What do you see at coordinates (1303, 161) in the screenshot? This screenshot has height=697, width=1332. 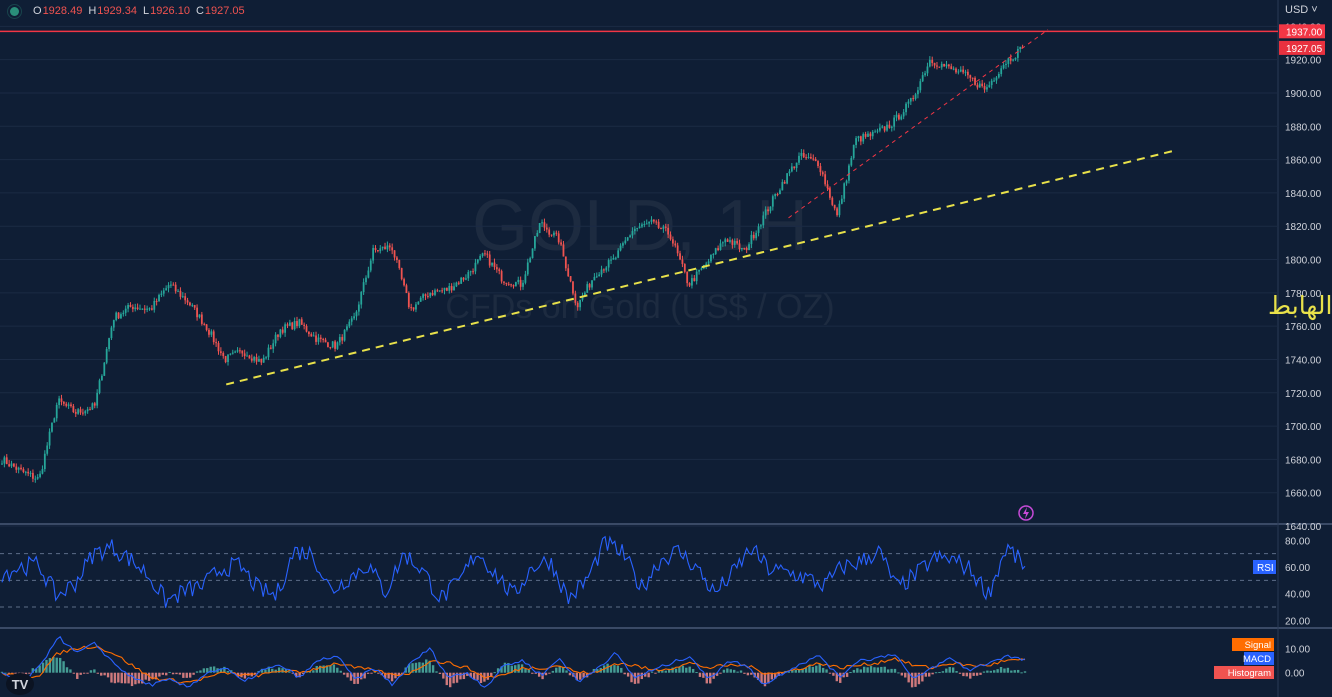 I see `y-tick-label: 1860.00` at bounding box center [1303, 161].